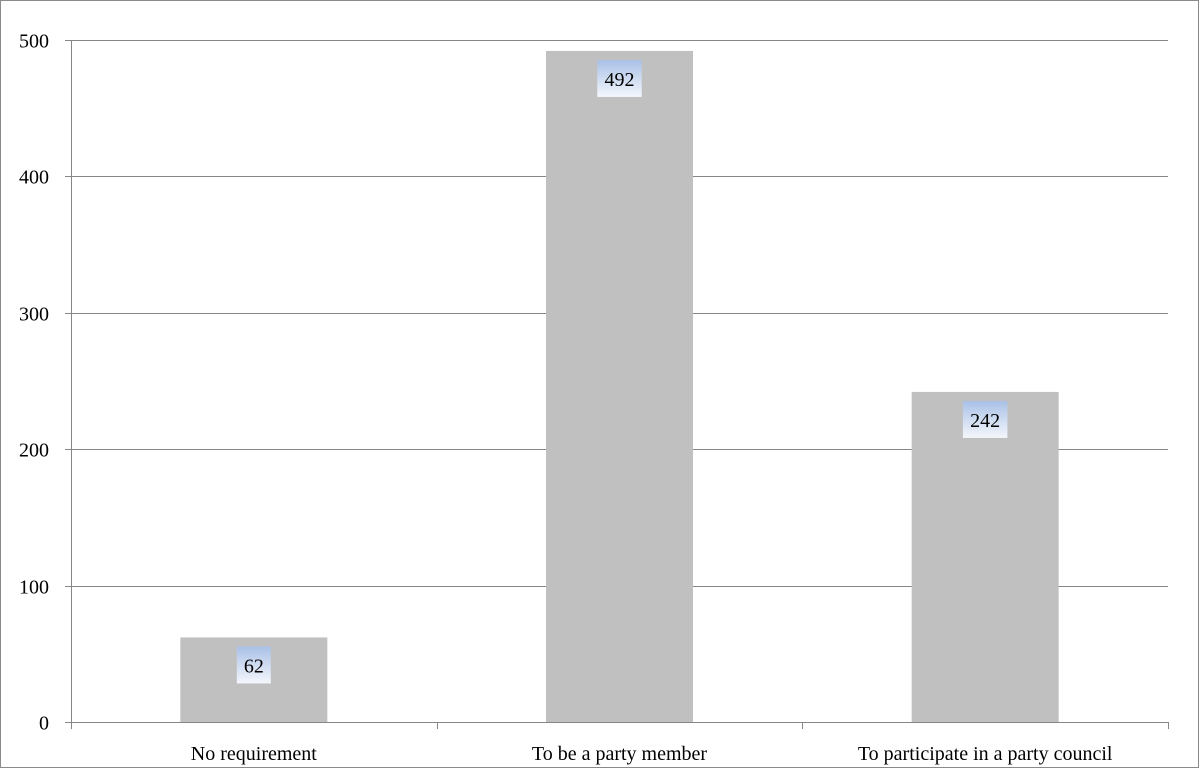  Describe the element at coordinates (34, 42) in the screenshot. I see `y-tick-label: 500` at that location.